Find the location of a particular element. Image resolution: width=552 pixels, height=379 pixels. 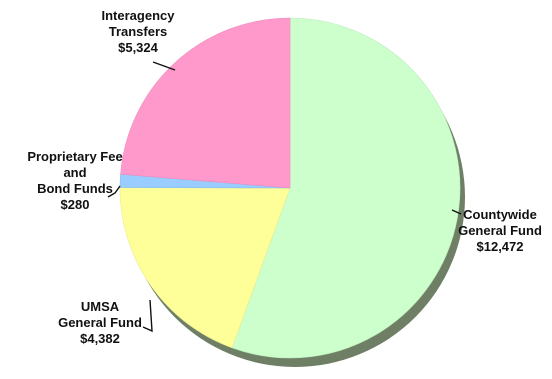

slice-value-label: $12,472 is located at coordinates (500, 246).